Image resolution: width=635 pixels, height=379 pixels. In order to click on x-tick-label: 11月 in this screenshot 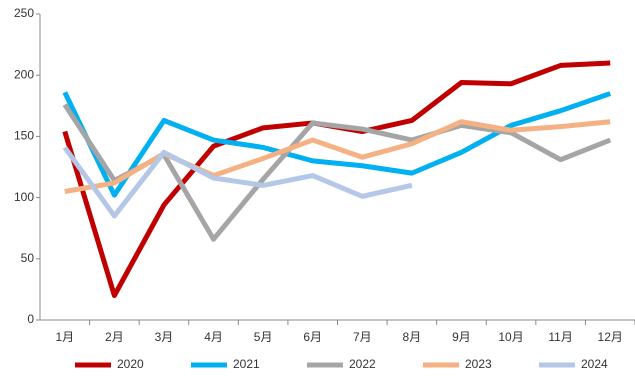, I will do `click(560, 337)`.